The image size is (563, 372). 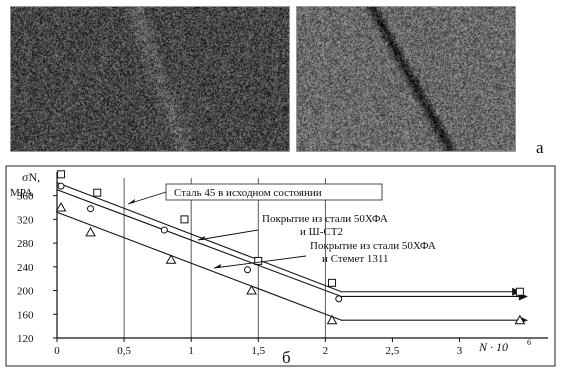 I want to click on x-axis-exponent: 6, so click(x=529, y=342).